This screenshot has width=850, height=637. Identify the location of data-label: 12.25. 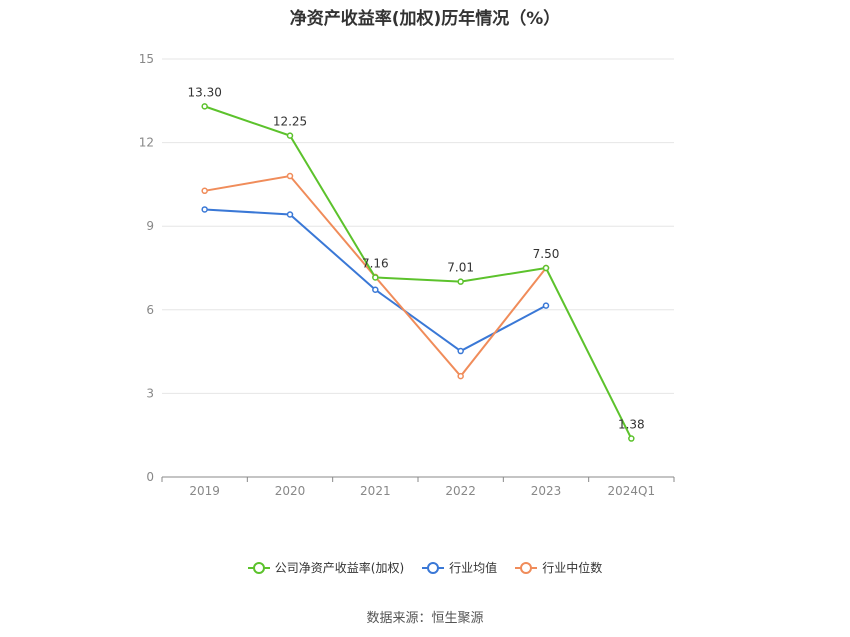
(290, 122).